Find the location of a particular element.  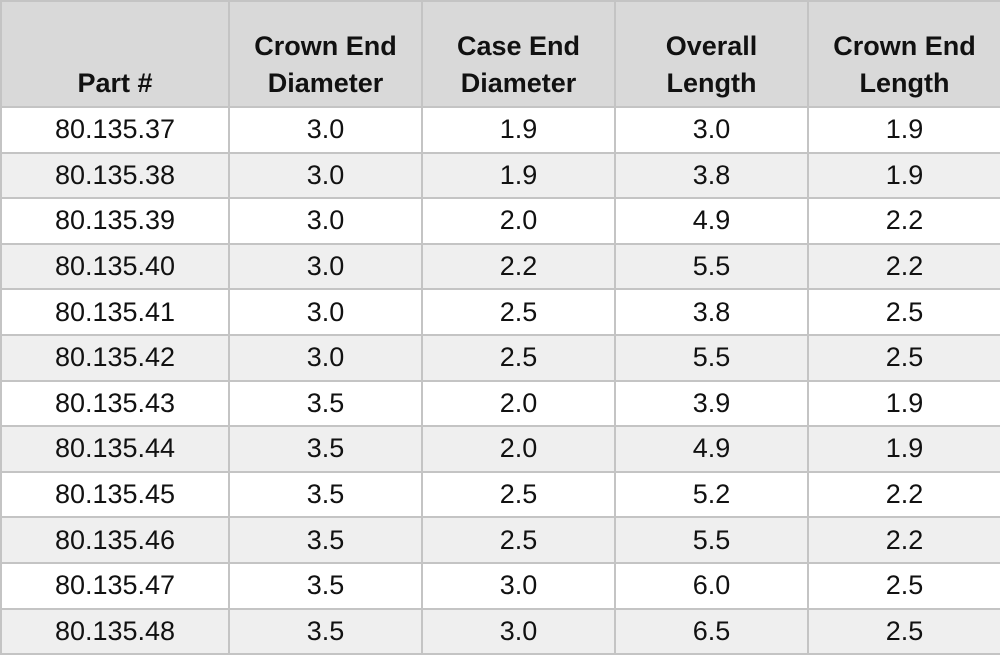

header-part-number: Part # is located at coordinates (115, 54).